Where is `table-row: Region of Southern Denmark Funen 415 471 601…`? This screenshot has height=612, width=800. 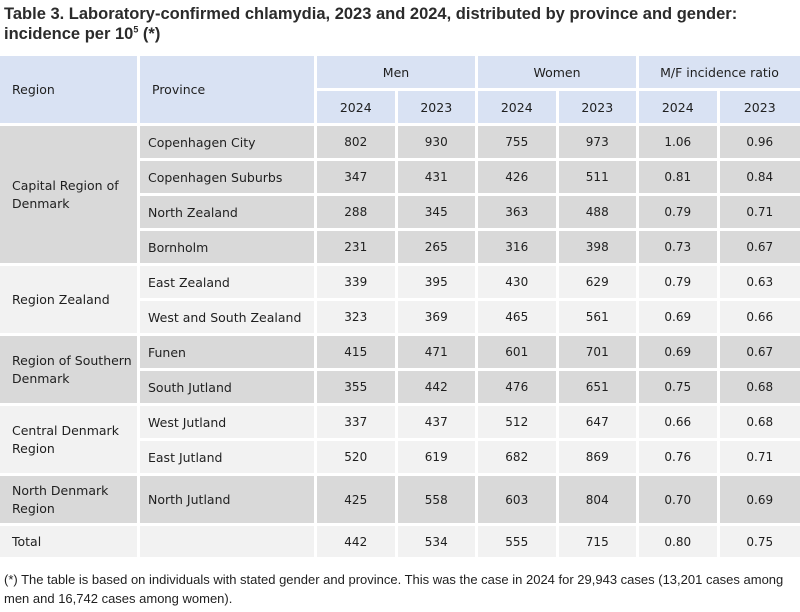 table-row: Region of Southern Denmark Funen 415 471 601… is located at coordinates (400, 371).